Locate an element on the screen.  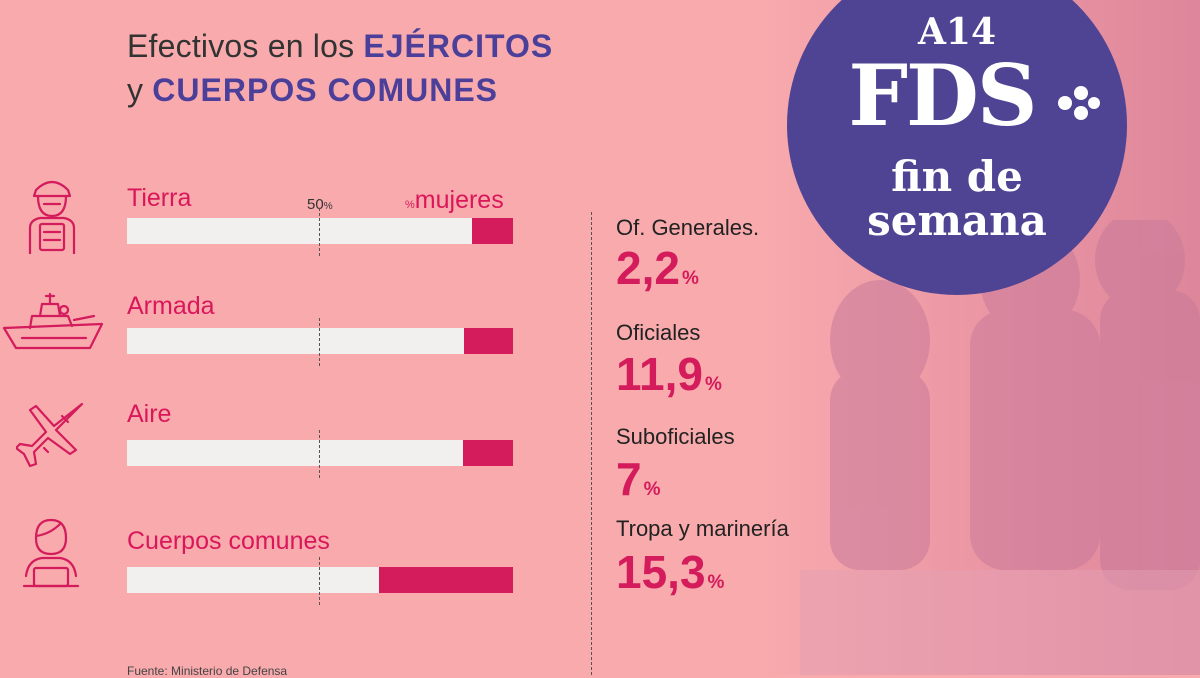
fighter-jet-icon is located at coordinates (50, 435).